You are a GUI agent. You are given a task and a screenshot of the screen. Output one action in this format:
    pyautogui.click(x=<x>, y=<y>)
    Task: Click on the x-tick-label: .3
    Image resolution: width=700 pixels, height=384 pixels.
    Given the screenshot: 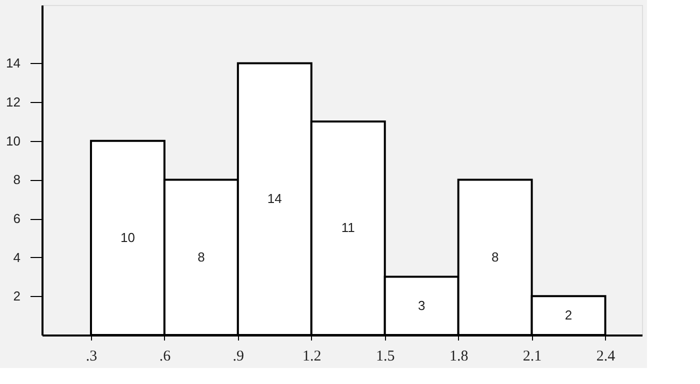 What is the action you would take?
    pyautogui.click(x=92, y=356)
    